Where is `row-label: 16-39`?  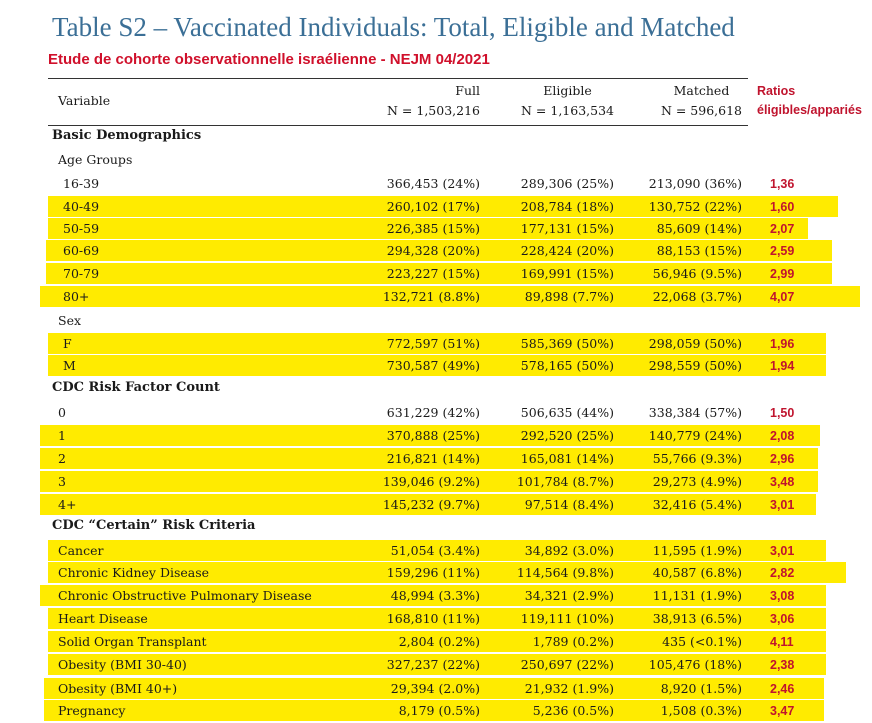
row-label: 16-39 is located at coordinates (81, 183).